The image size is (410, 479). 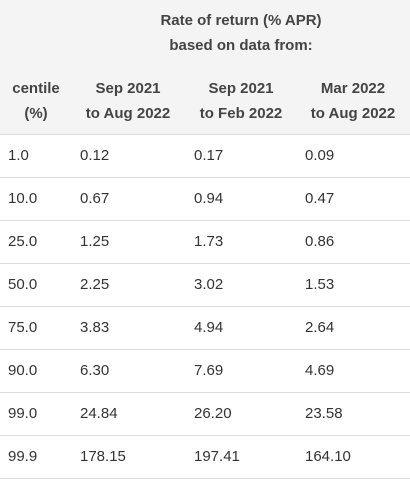 What do you see at coordinates (320, 370) in the screenshot?
I see `table-cell: 4.69` at bounding box center [320, 370].